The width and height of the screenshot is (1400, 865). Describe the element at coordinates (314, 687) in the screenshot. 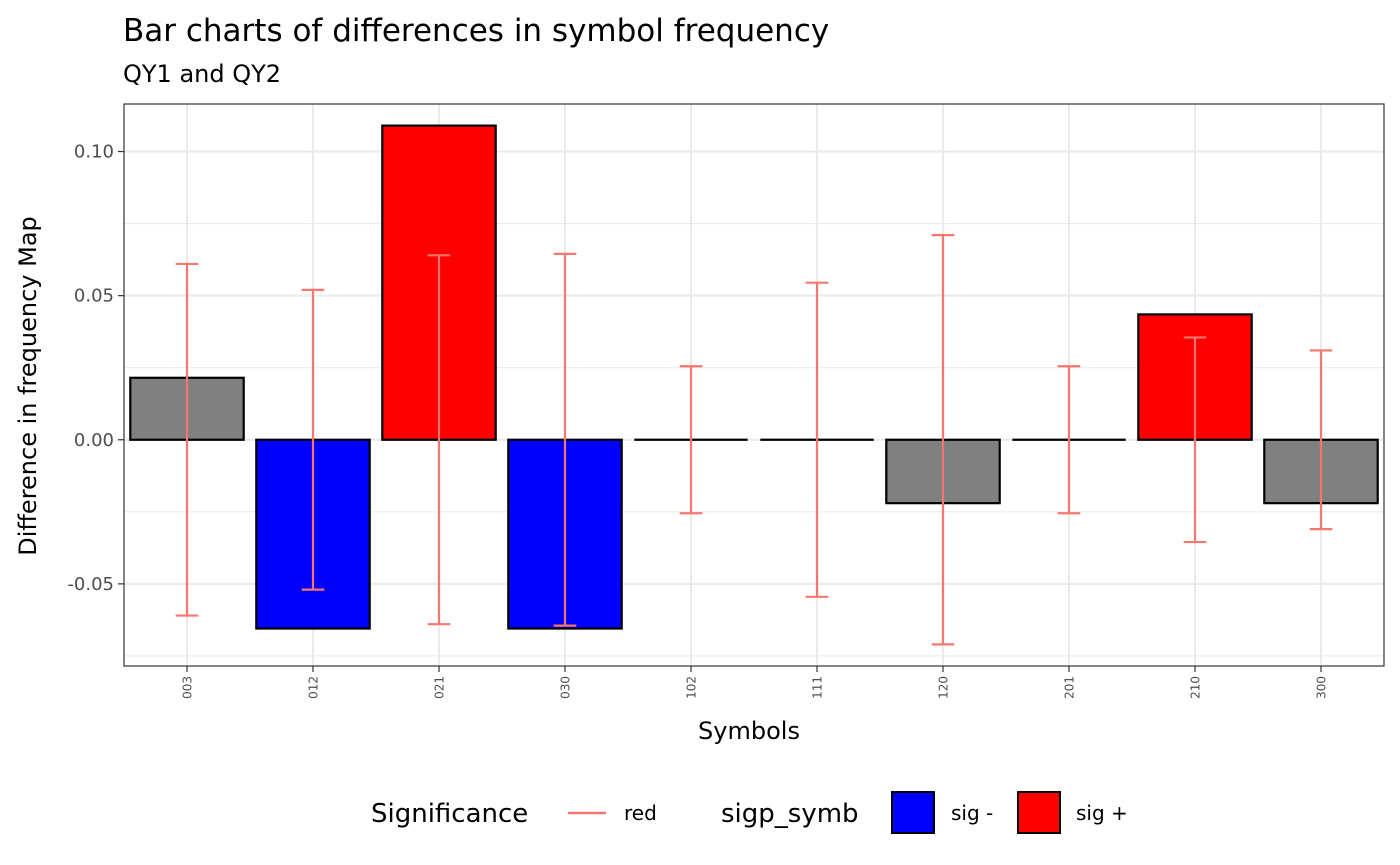

I see `x-tick-label: 012` at that location.